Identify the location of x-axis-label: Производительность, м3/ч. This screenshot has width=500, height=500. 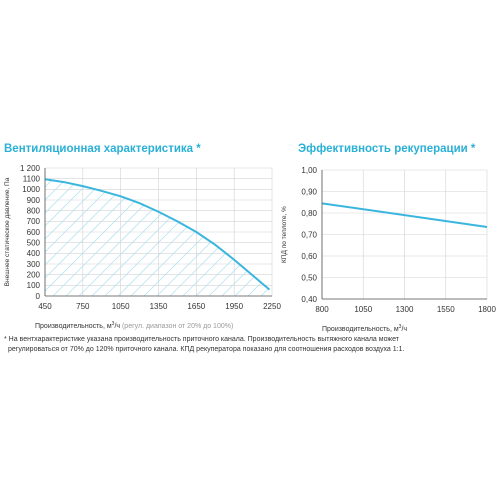
(364, 328).